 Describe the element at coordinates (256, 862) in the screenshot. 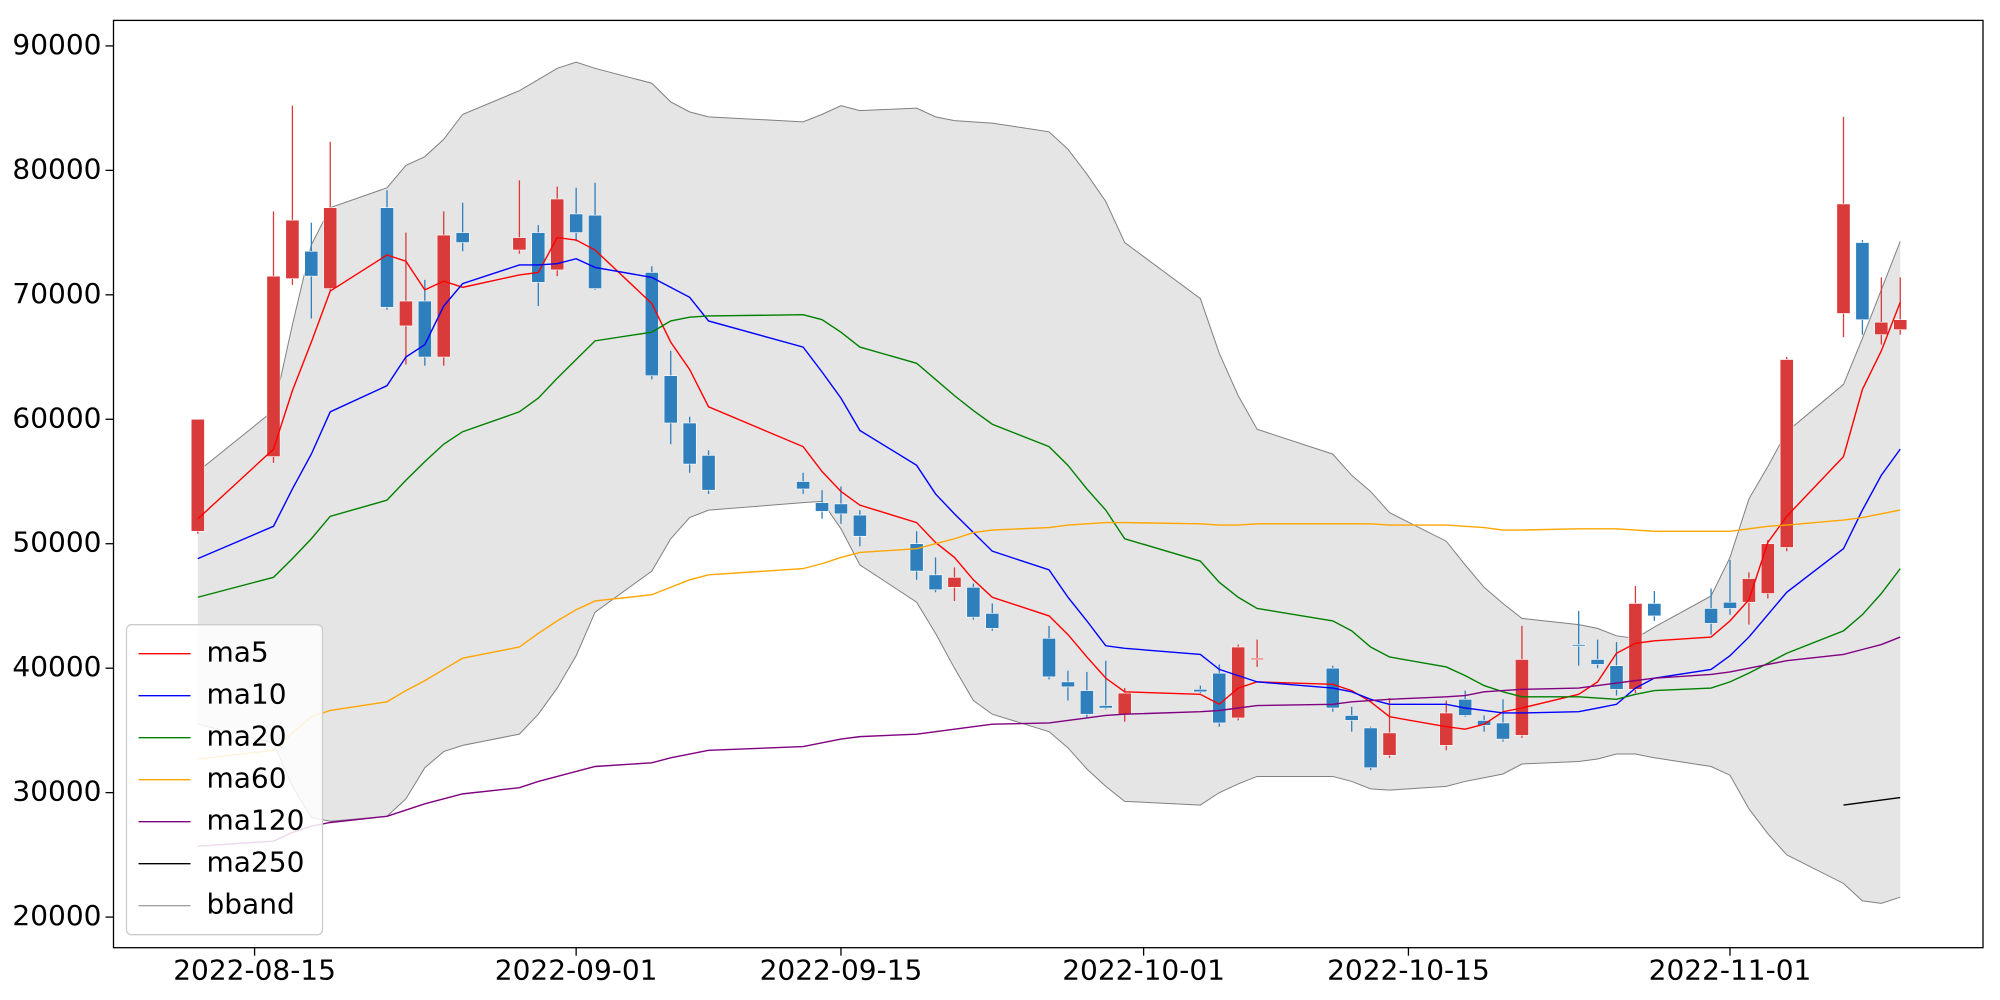

I see `legend-label: ma250` at that location.